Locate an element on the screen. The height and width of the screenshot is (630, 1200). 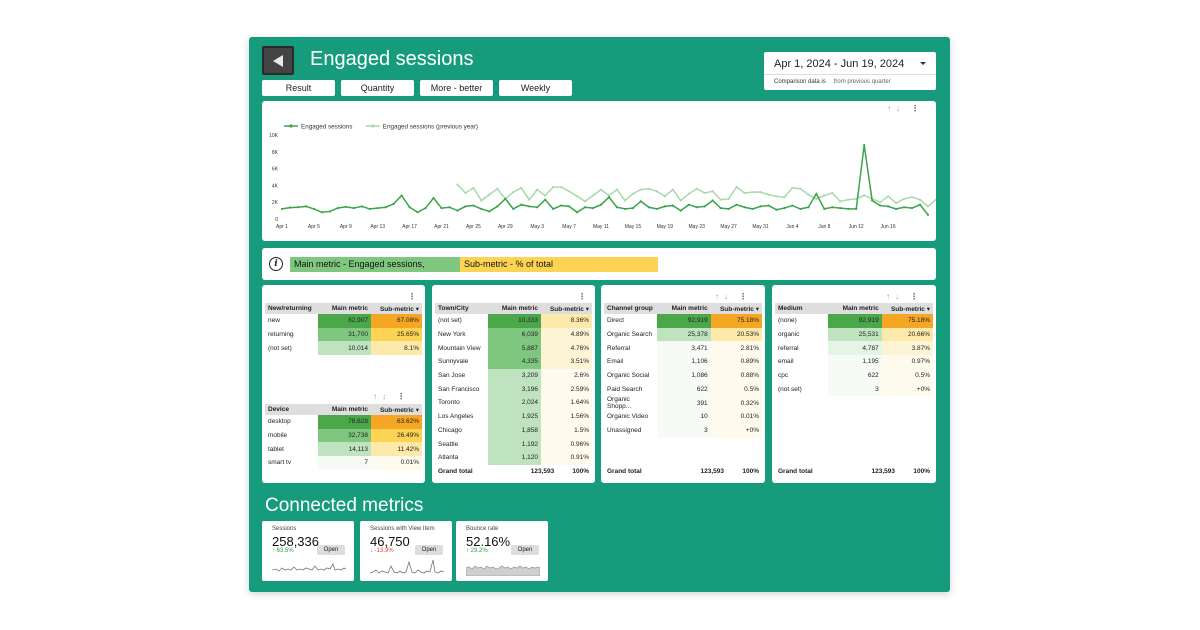
sub-metric-cell: 0.32% is located at coordinates (736, 403).